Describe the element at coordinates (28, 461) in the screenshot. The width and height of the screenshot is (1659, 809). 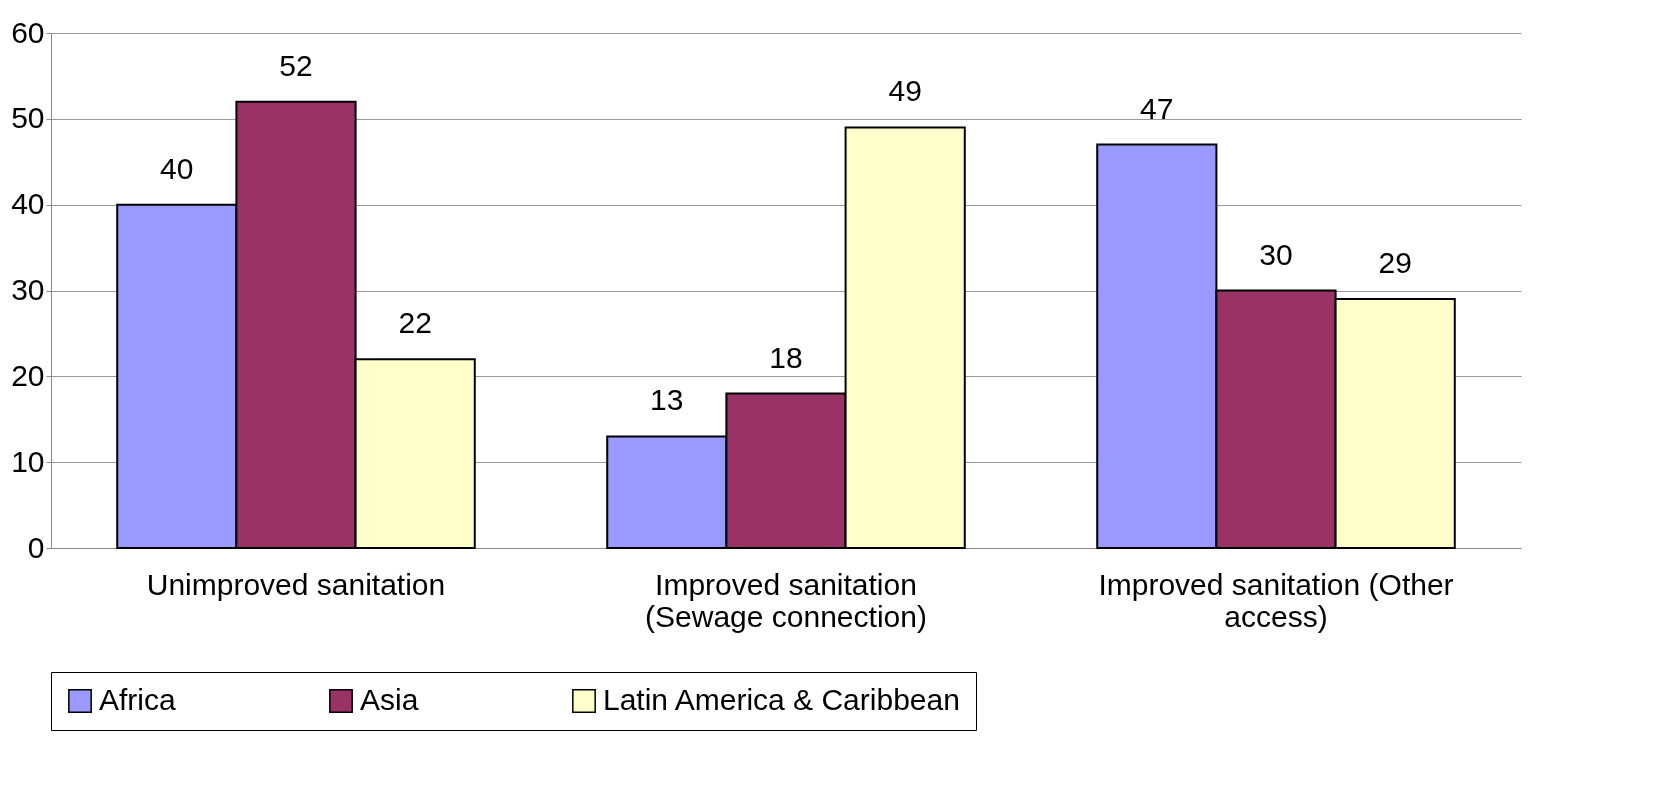
I see `y-tick-label: 10` at that location.